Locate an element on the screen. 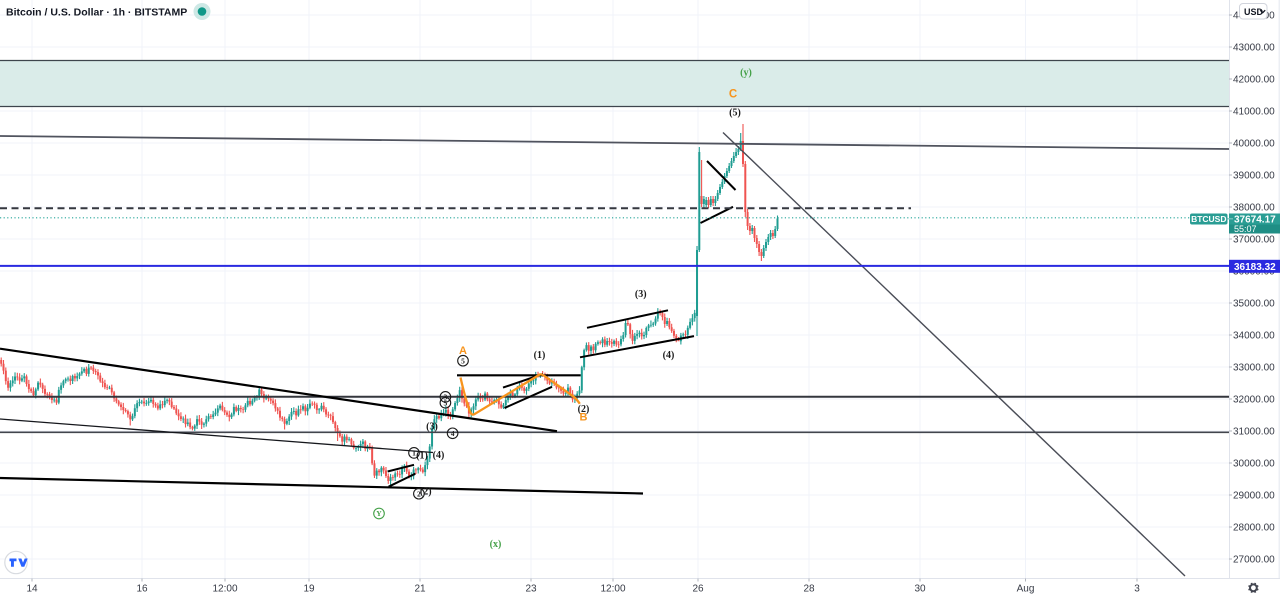 The width and height of the screenshot is (1280, 599). svg-text: 41000.00 is located at coordinates (1254, 112).